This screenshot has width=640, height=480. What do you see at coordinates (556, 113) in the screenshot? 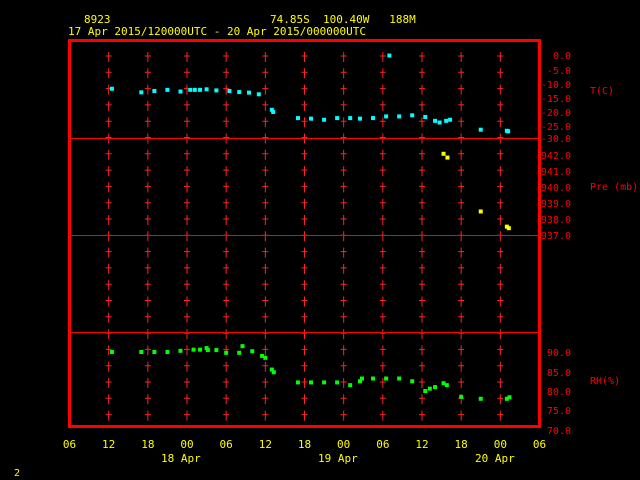
I see `temperature-tick-label: -20.0` at bounding box center [556, 113].